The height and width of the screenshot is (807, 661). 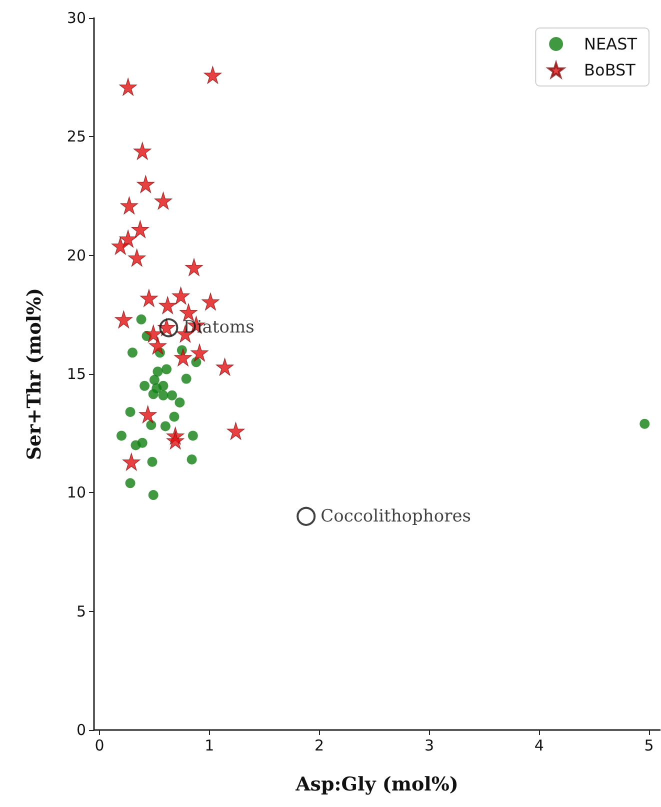 What do you see at coordinates (649, 745) in the screenshot?
I see `x-tick-label: 5` at bounding box center [649, 745].